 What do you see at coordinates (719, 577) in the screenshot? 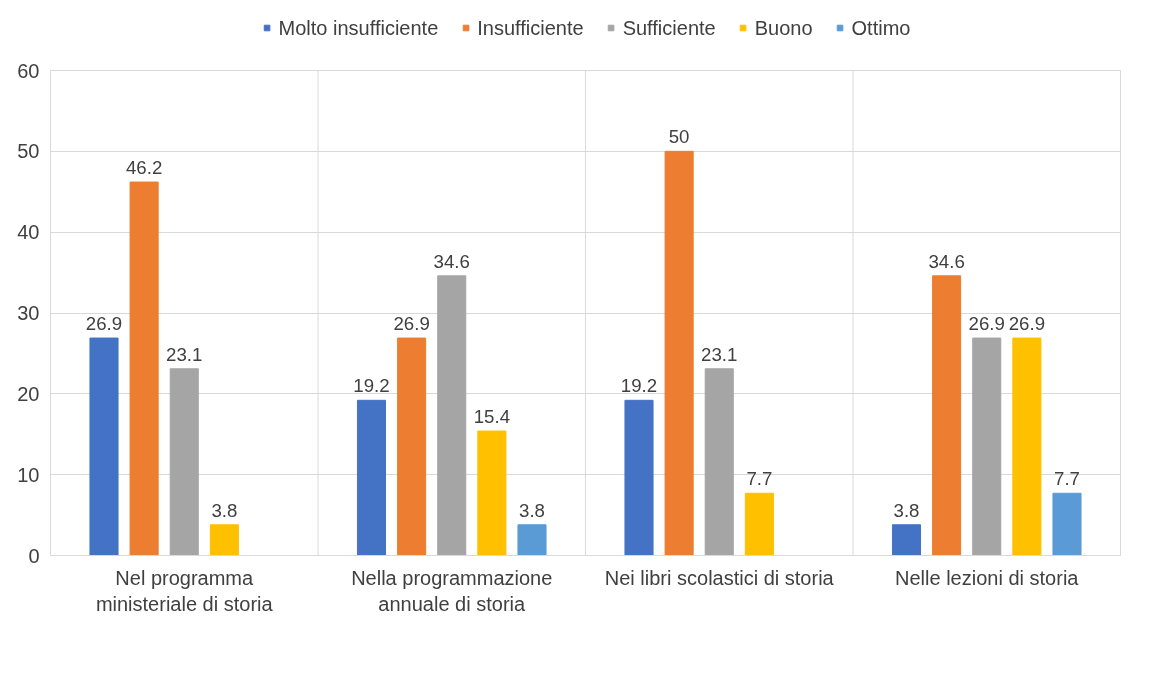
I see `x-tick-label: Nei libri scolastici di storia` at bounding box center [719, 577].